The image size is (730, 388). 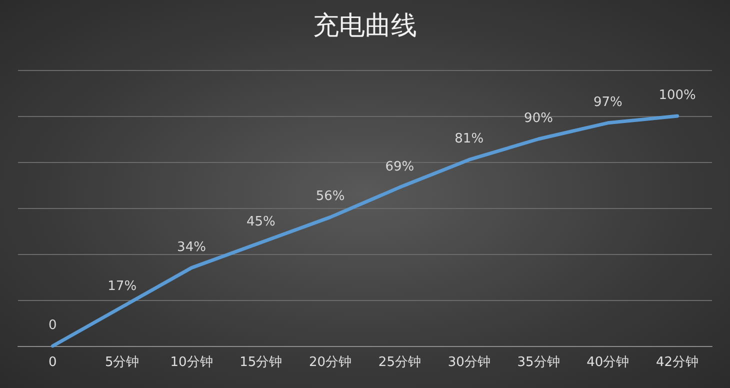 I want to click on data-label: 97%, so click(x=607, y=102).